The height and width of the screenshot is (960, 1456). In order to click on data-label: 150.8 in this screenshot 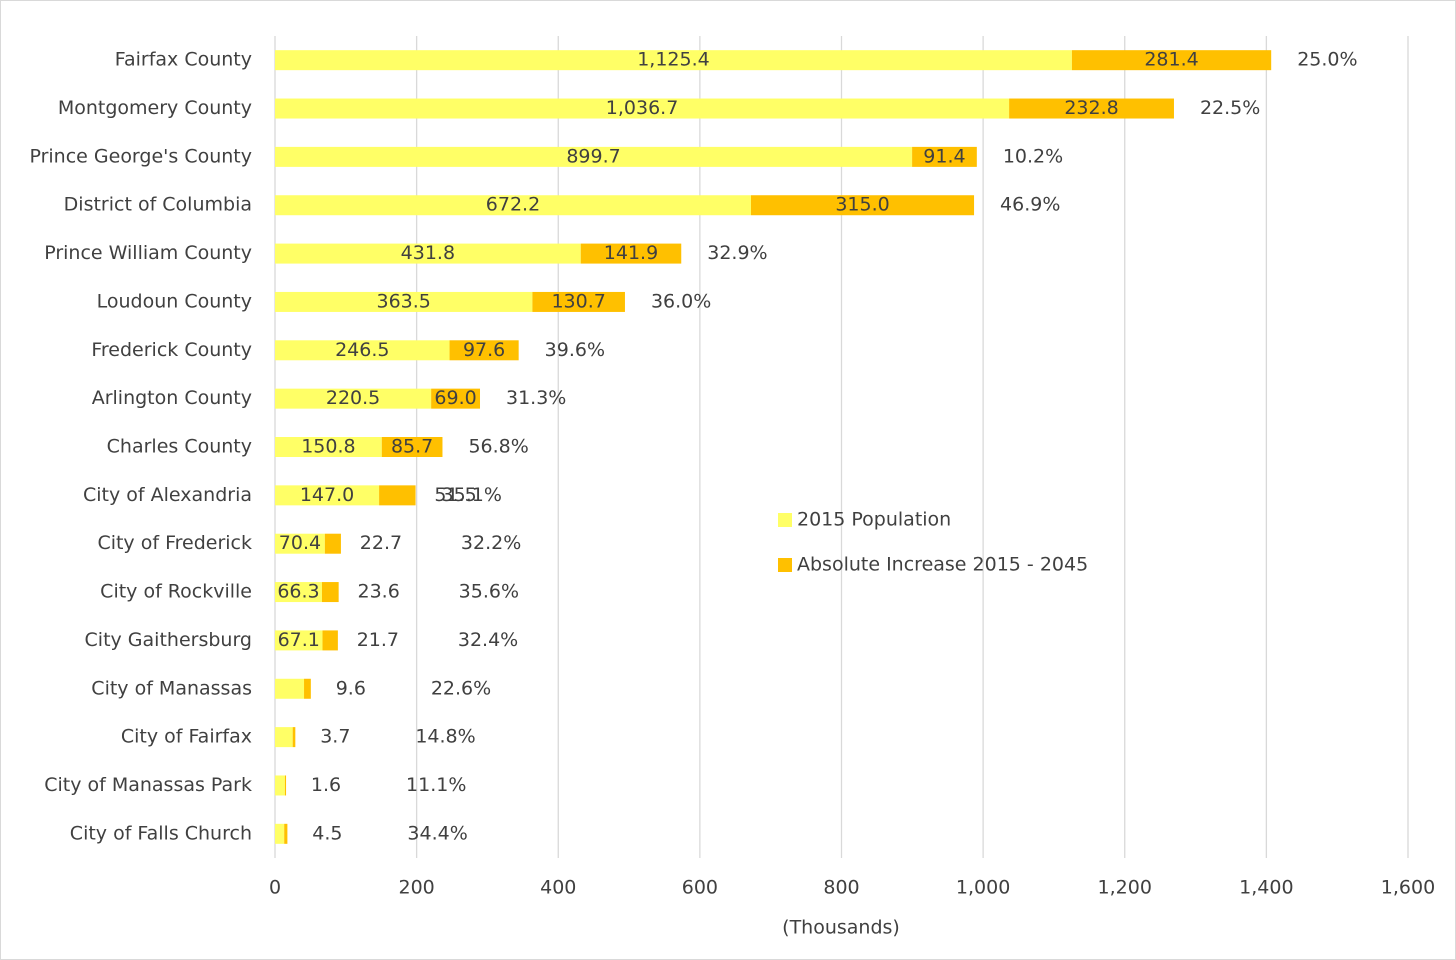, I will do `click(328, 447)`.